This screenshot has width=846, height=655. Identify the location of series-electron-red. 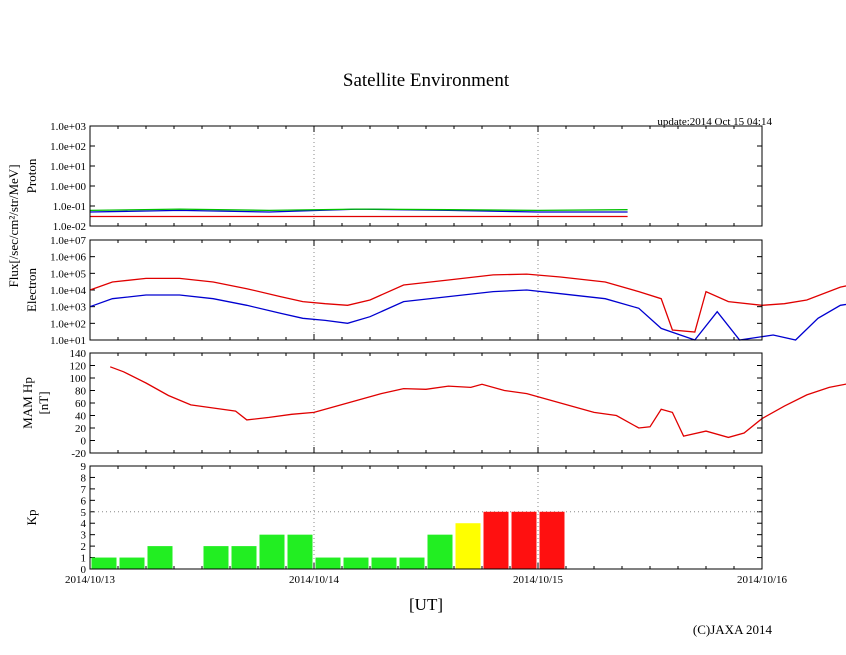
(467, 303).